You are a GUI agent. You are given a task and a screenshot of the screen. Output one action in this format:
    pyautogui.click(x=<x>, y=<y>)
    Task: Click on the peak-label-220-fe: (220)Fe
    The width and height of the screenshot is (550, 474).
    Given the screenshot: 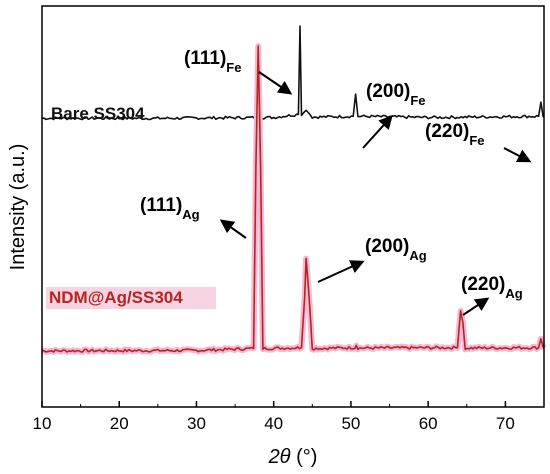 What is the action you would take?
    pyautogui.click(x=455, y=134)
    